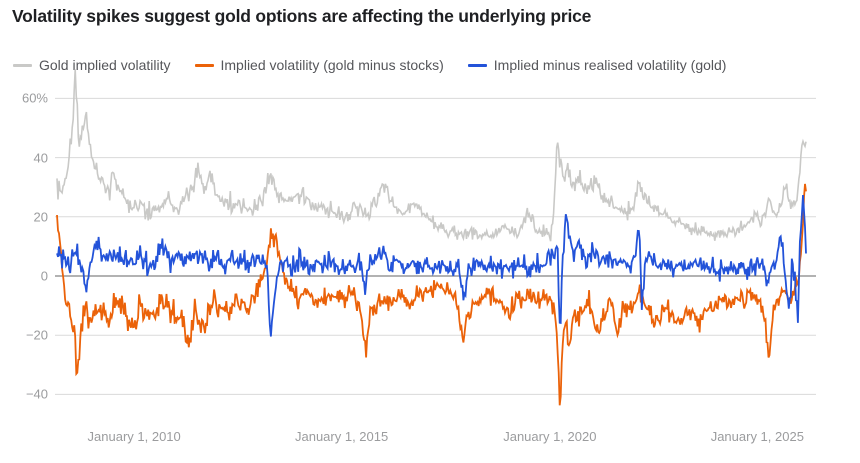  I want to click on x-axis-tick-label: January 1, 2015, so click(341, 436).